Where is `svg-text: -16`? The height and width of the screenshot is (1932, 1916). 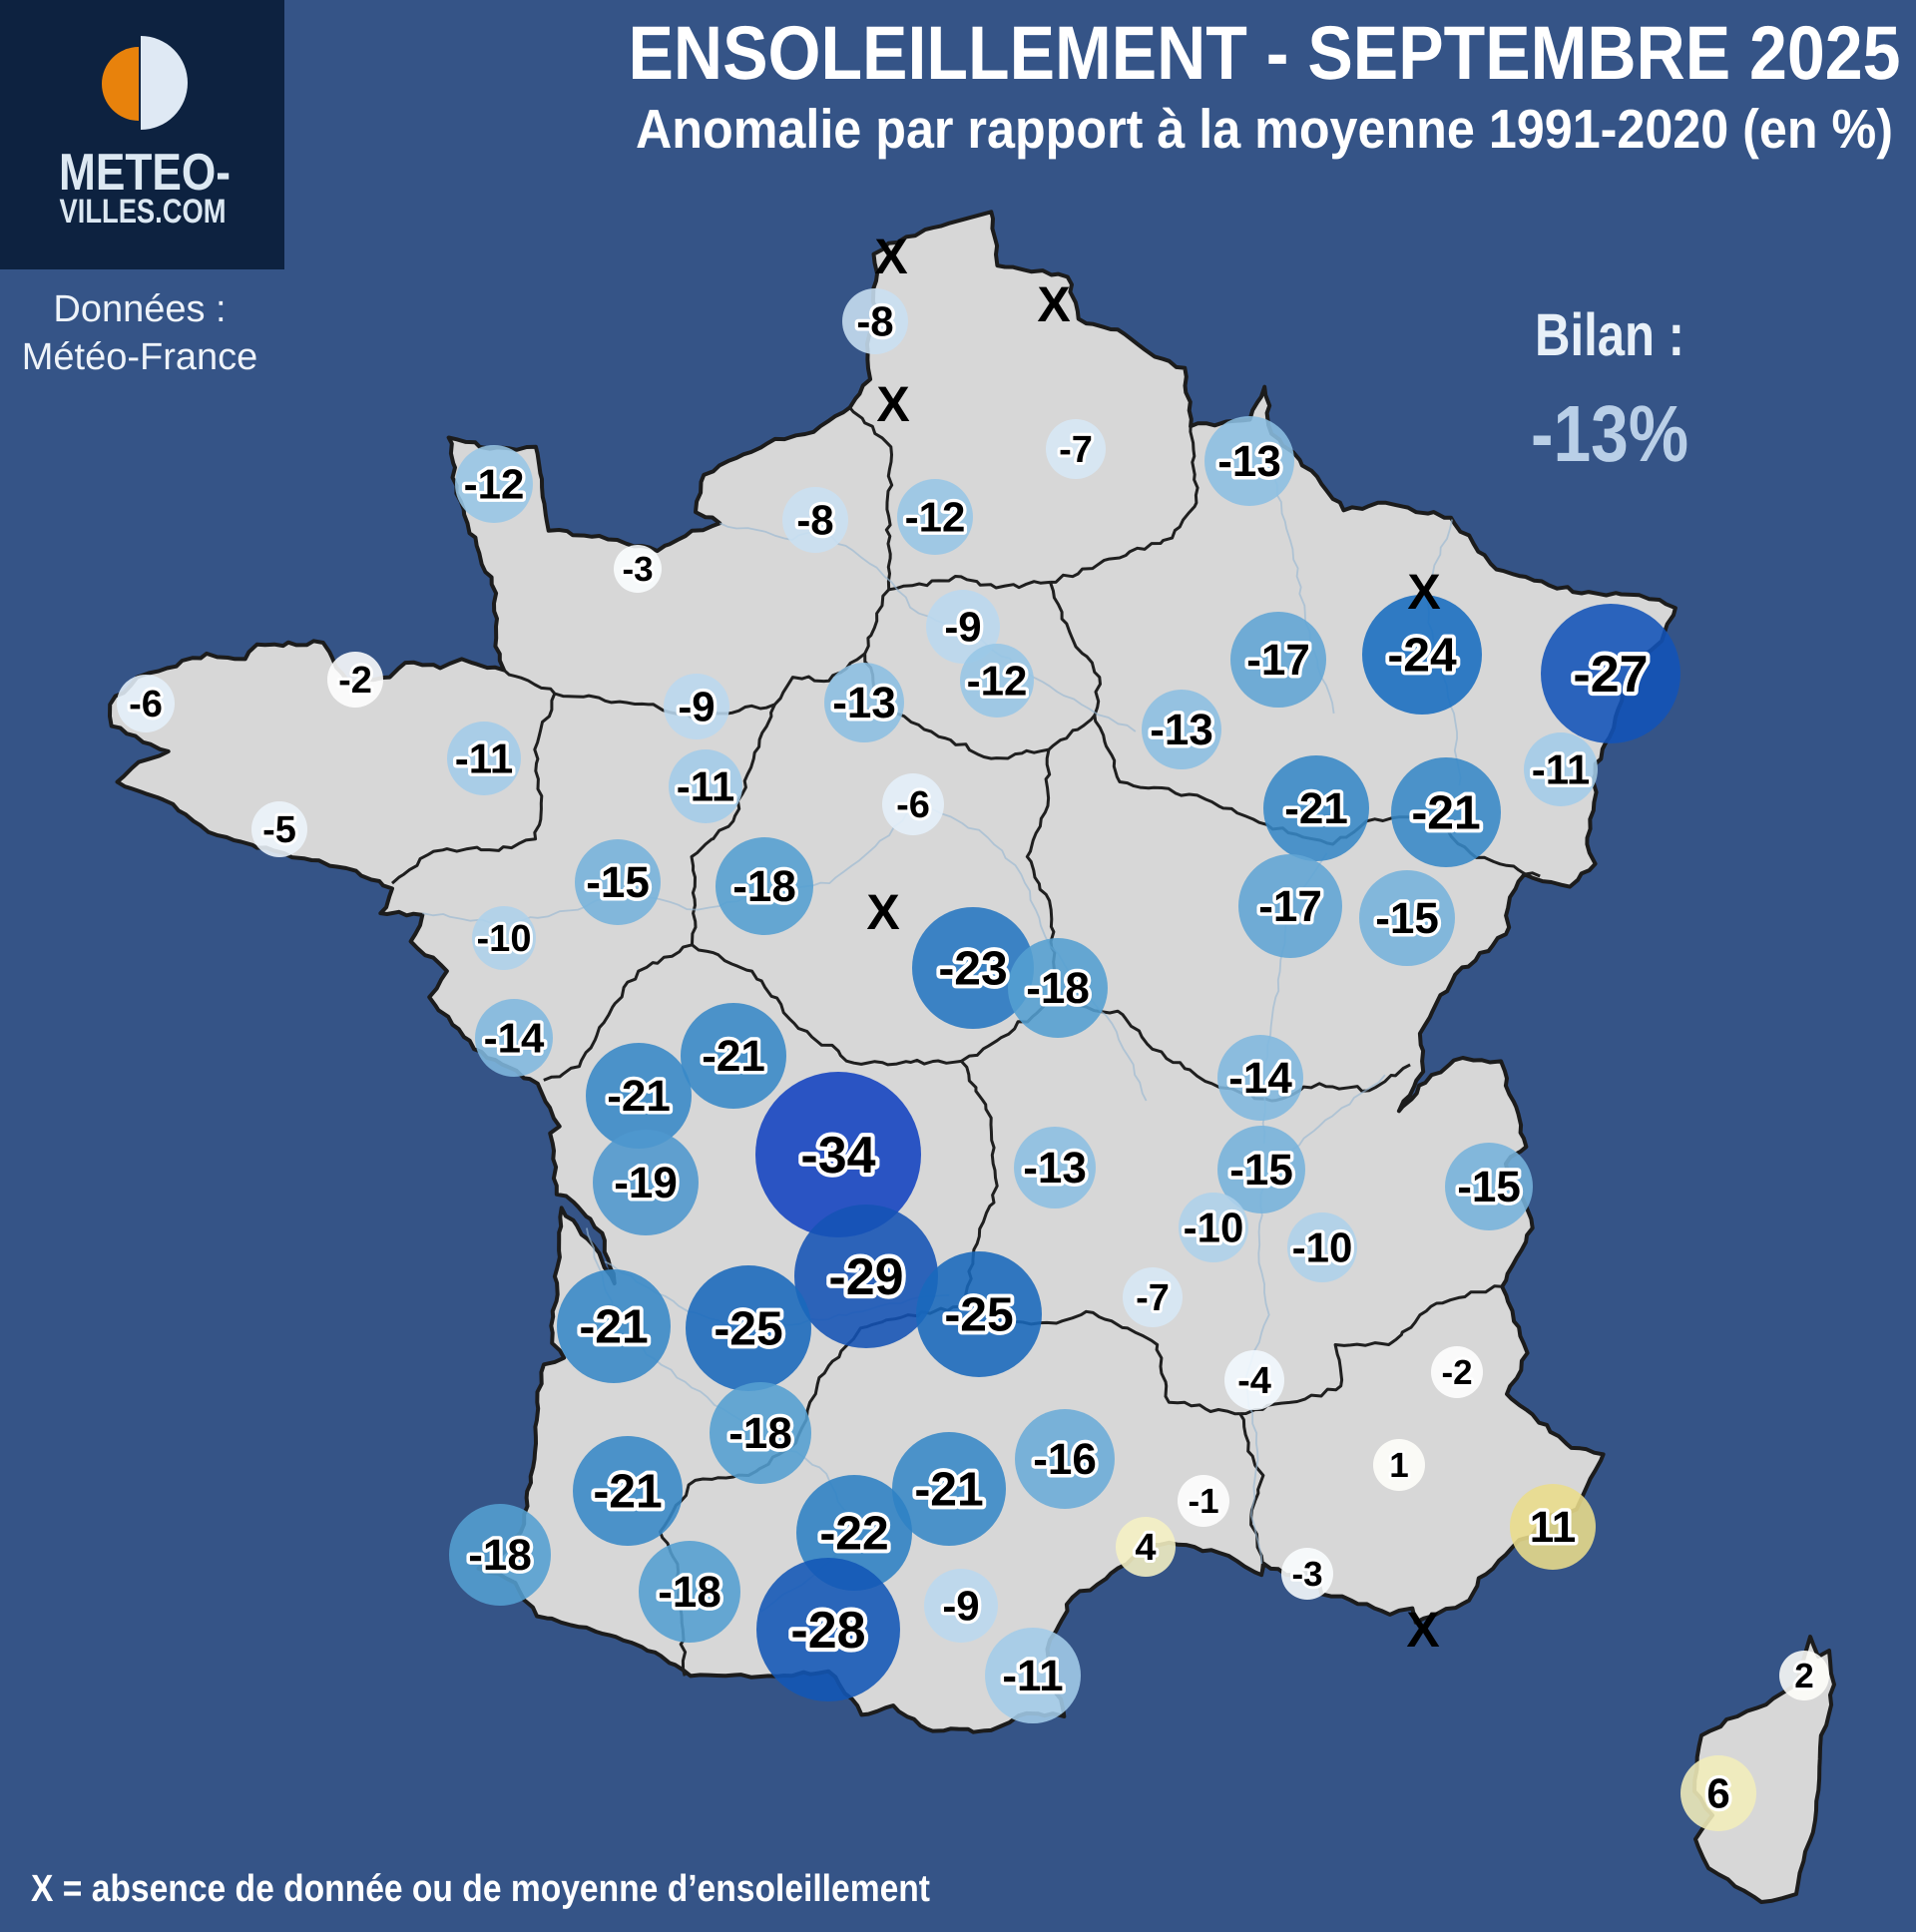 svg-text: -16 is located at coordinates (1065, 1459).